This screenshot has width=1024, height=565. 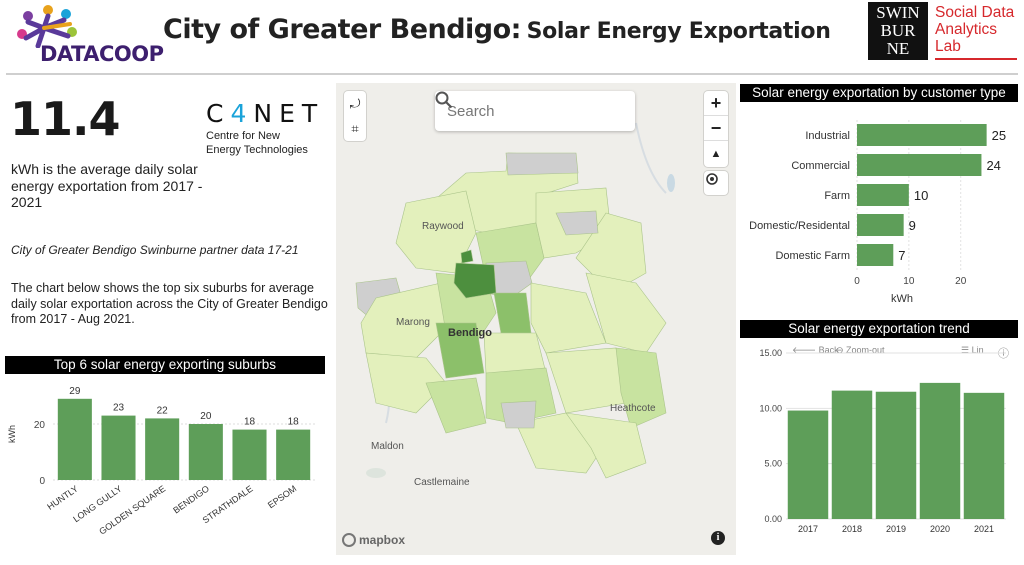 I want to click on locate-button, so click(x=716, y=183).